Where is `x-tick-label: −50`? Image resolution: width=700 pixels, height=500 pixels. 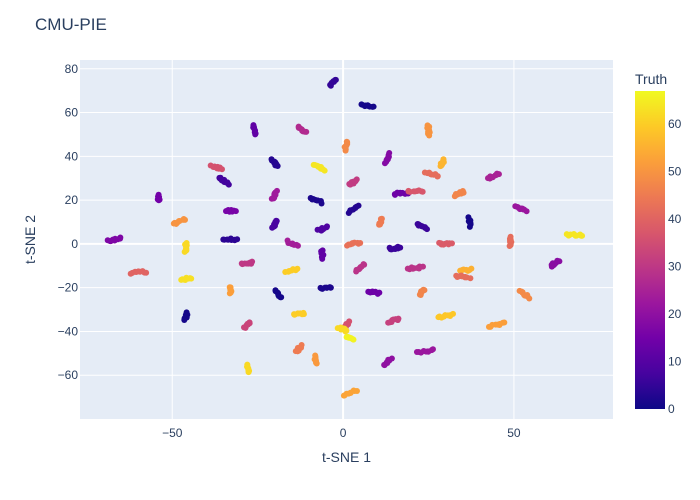
x-tick-label: −50 is located at coordinates (172, 433).